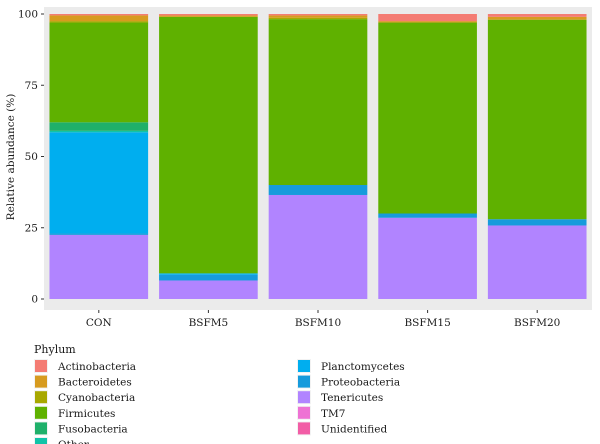  I want to click on legend-item-firmicutes: Firmicutes, so click(74, 412).